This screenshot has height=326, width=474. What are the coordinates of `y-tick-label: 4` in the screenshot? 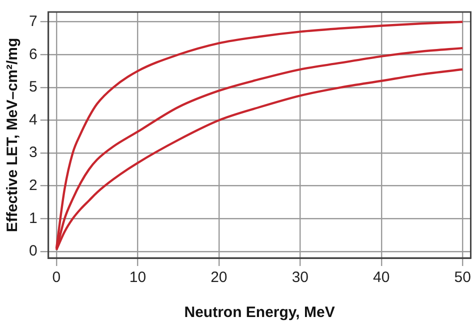 It's located at (33, 119).